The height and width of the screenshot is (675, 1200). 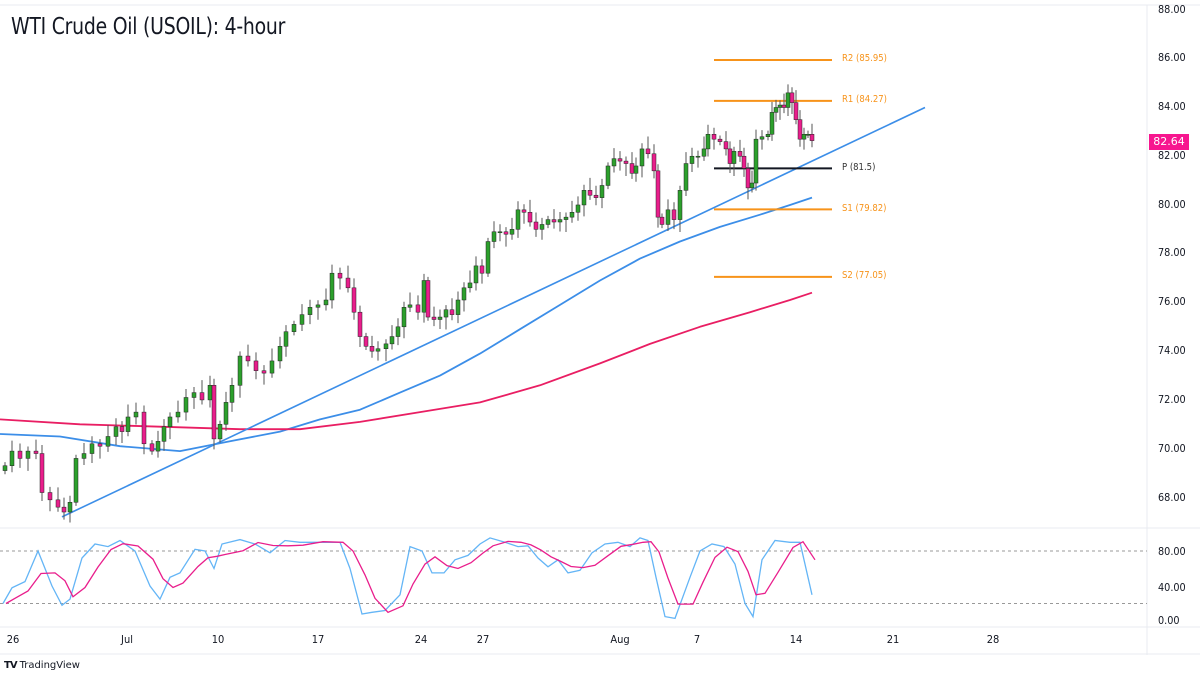 What do you see at coordinates (1172, 252) in the screenshot?
I see `price-tick: 78.00` at bounding box center [1172, 252].